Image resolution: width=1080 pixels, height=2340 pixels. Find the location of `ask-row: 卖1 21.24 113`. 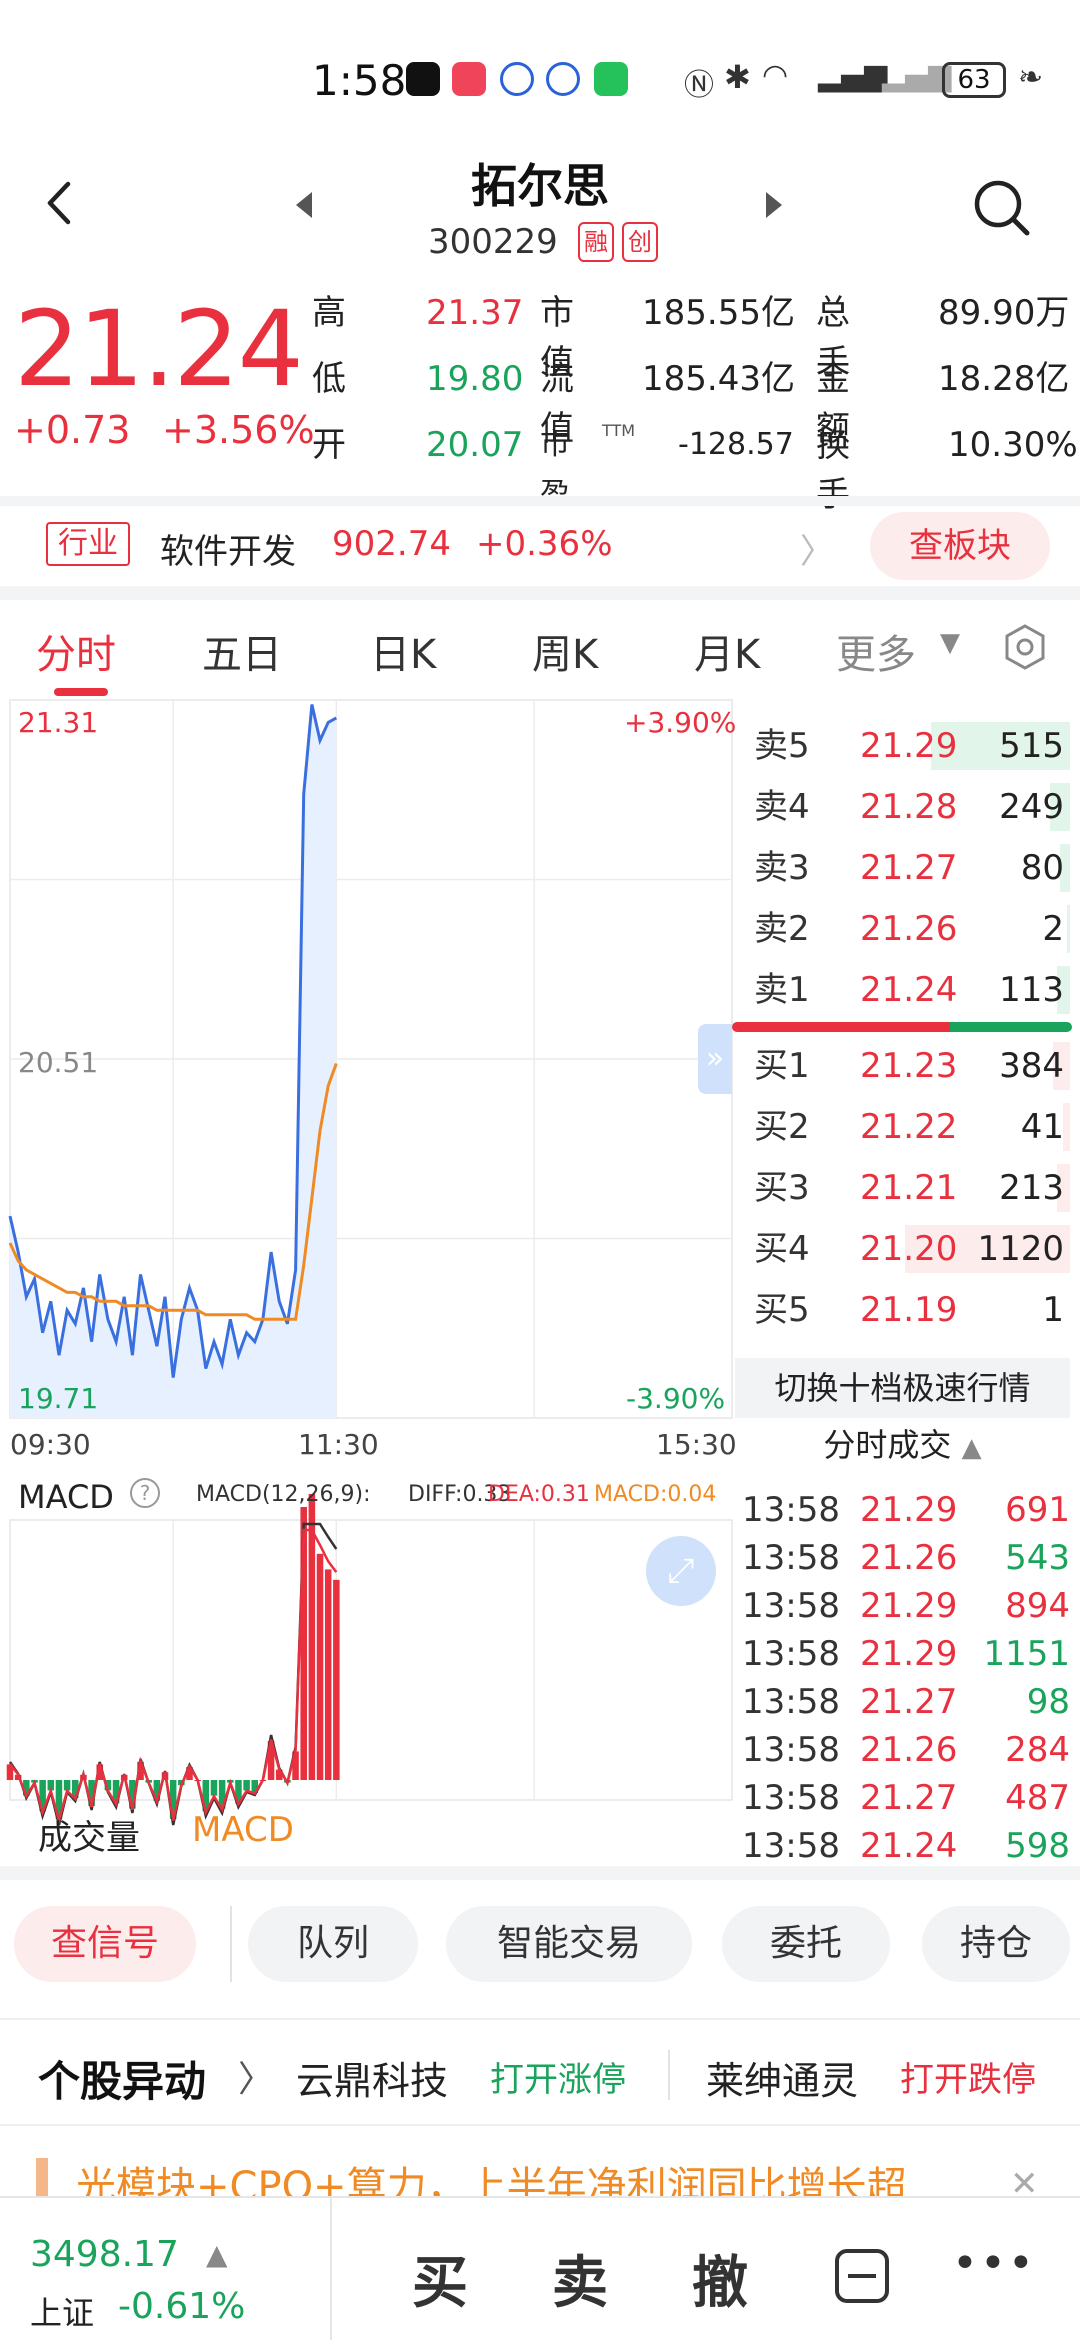

ask-row: 卖1 21.24 113 is located at coordinates (905, 990).